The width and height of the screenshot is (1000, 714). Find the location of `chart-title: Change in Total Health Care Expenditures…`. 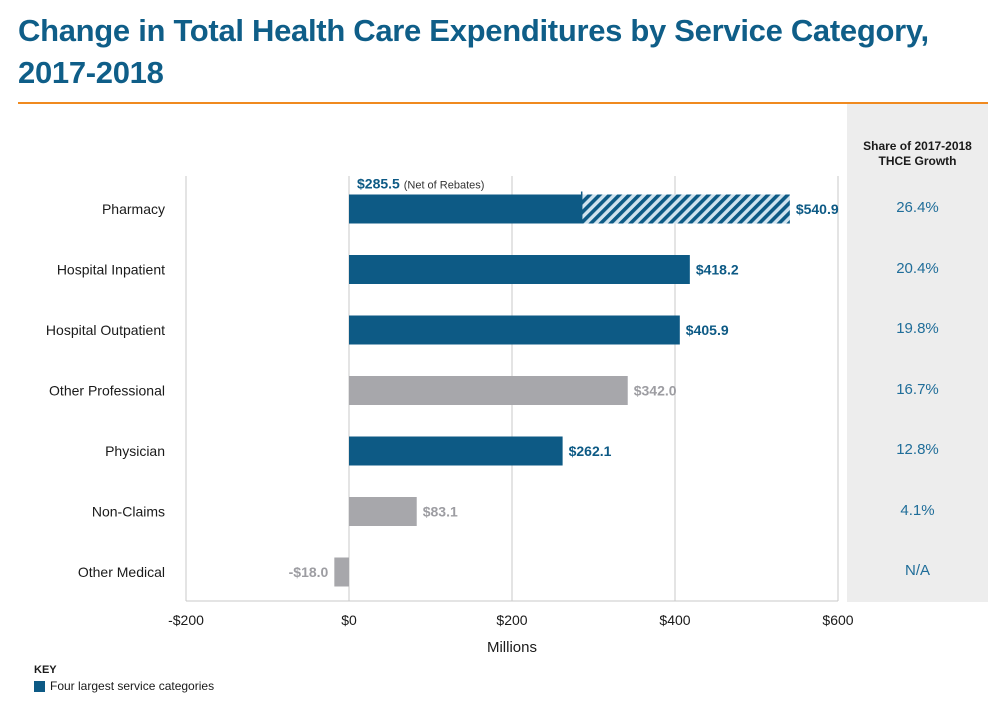

chart-title: Change in Total Health Care Expenditures… is located at coordinates (473, 51).